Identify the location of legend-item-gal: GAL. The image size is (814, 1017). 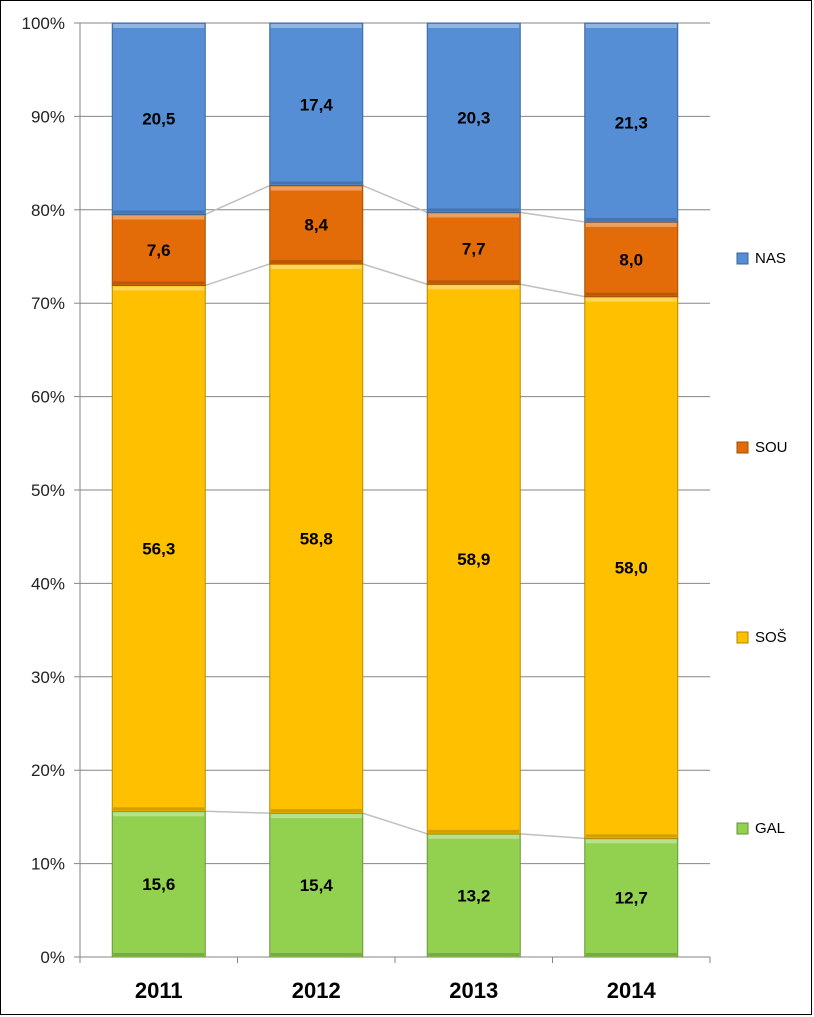
(760, 828).